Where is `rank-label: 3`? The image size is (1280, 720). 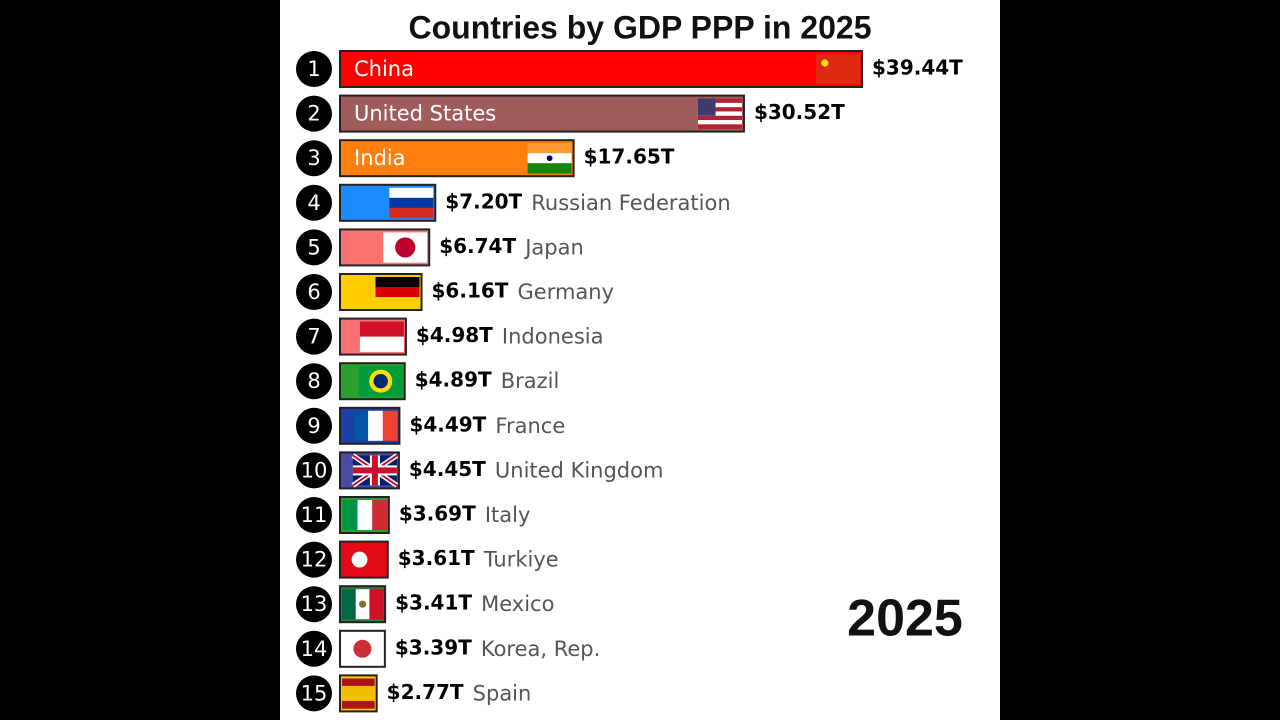 rank-label: 3 is located at coordinates (313, 158).